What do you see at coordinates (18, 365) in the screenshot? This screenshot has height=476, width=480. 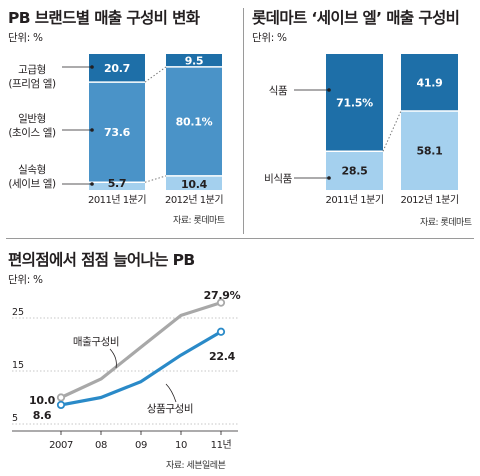 I see `y-tick-label: 15` at bounding box center [18, 365].